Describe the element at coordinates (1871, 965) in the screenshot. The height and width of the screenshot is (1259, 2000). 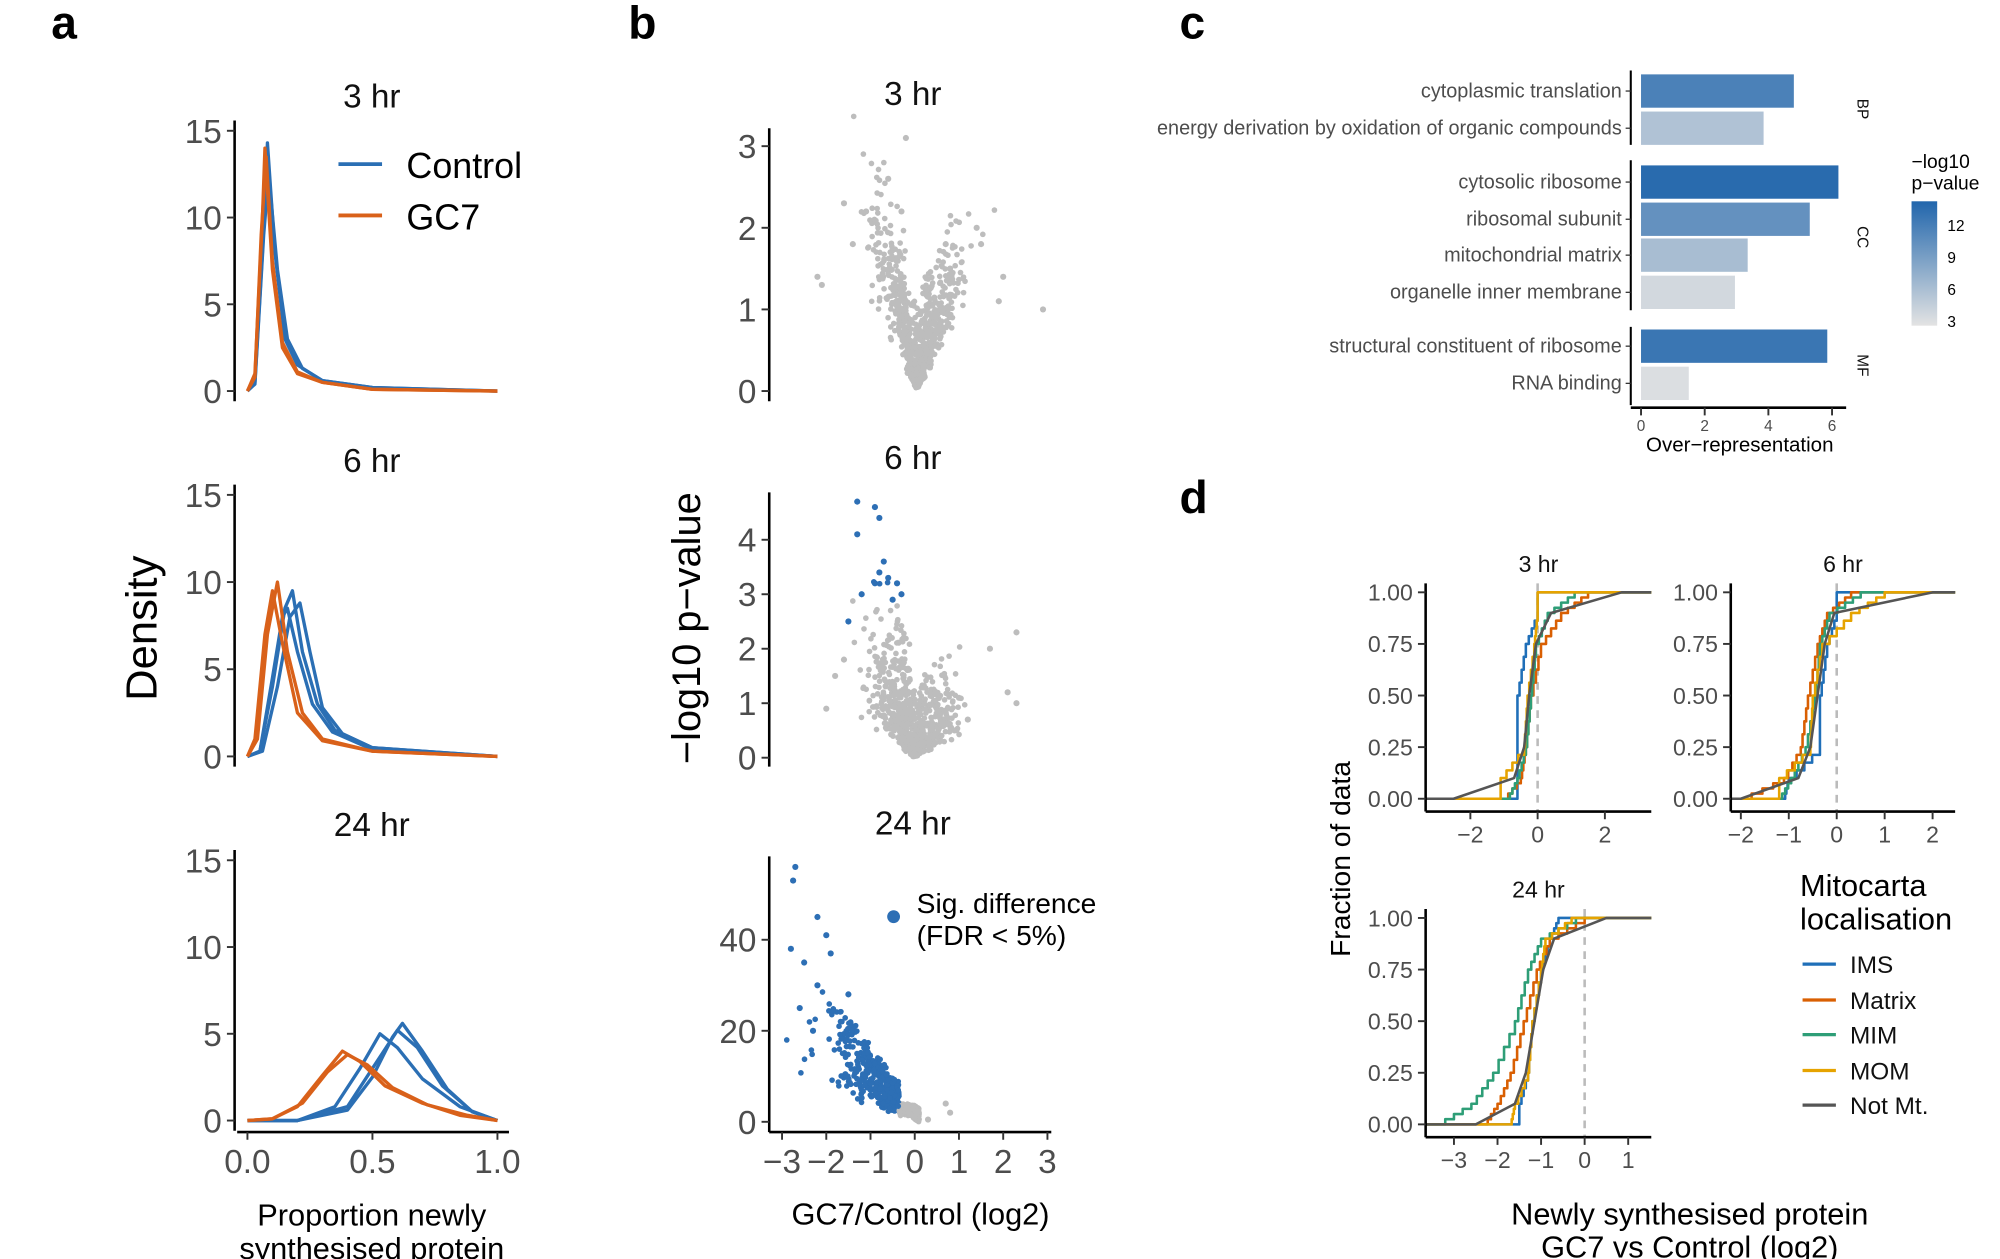
I see `legend-label: IMS` at that location.